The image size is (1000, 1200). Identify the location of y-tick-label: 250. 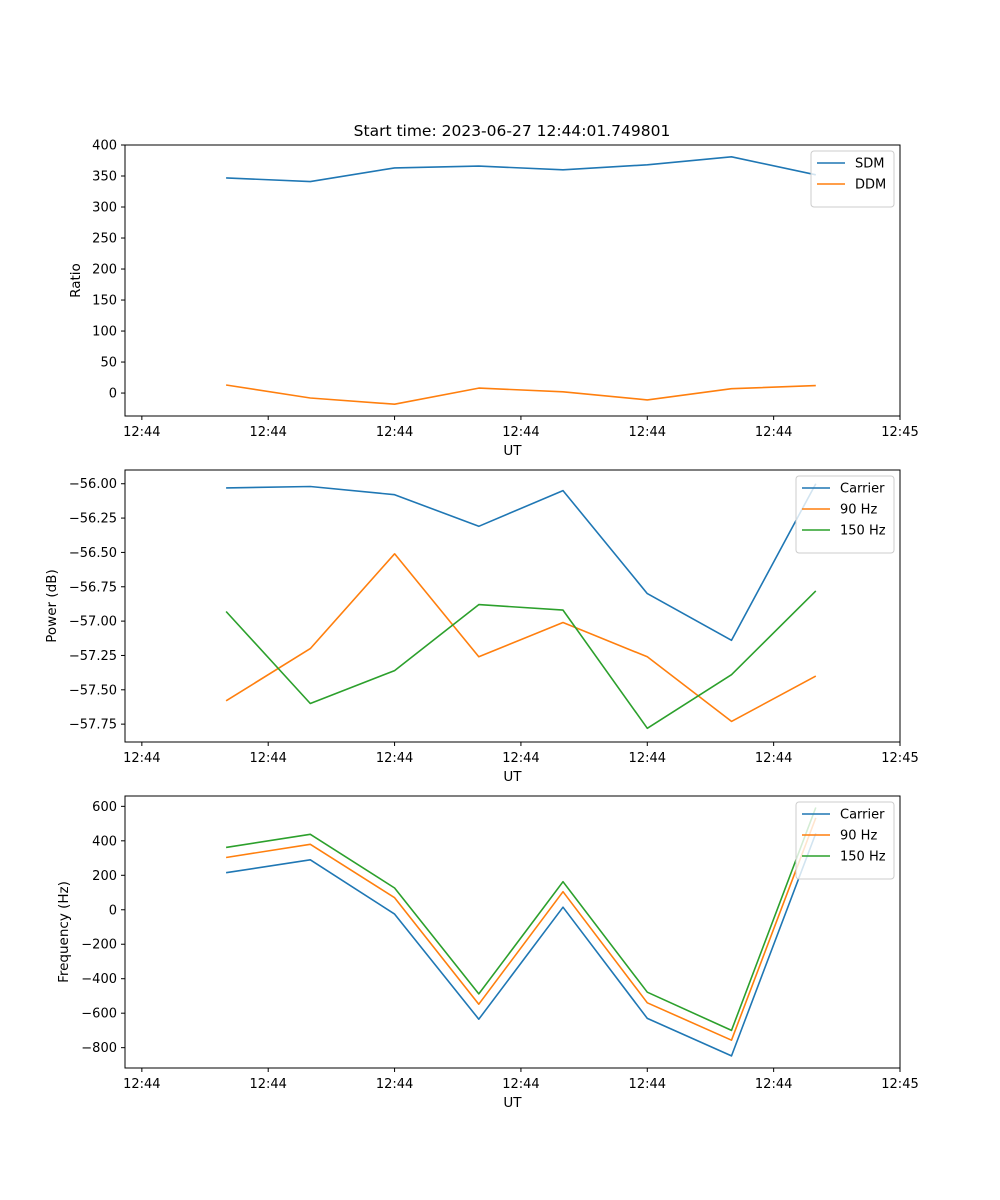
(104, 239).